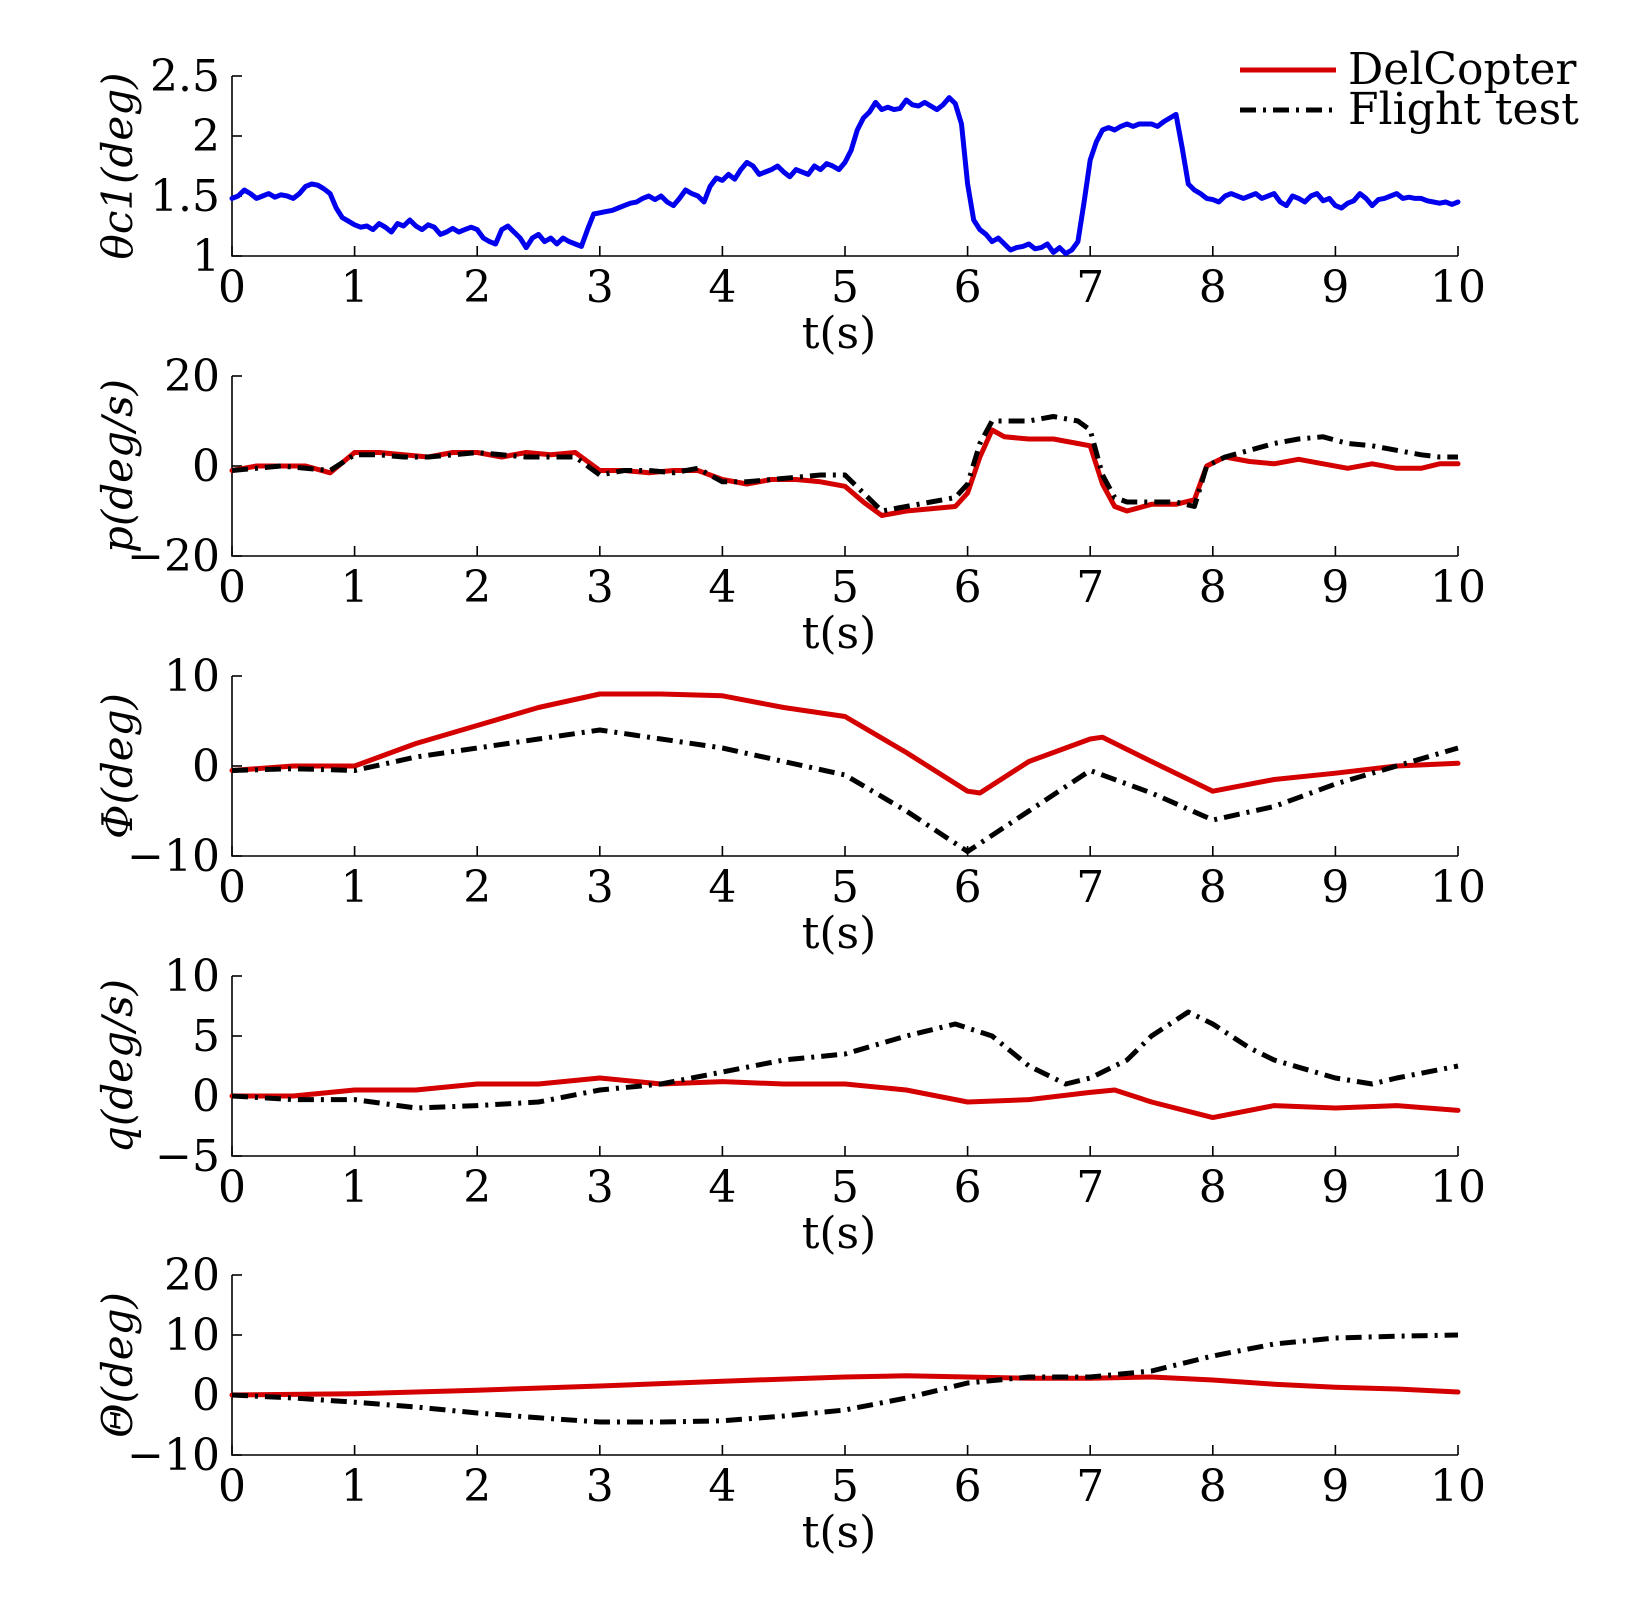 Image resolution: width=1626 pixels, height=1600 pixels. Describe the element at coordinates (185, 76) in the screenshot. I see `y-tick-label: 2.5` at that location.